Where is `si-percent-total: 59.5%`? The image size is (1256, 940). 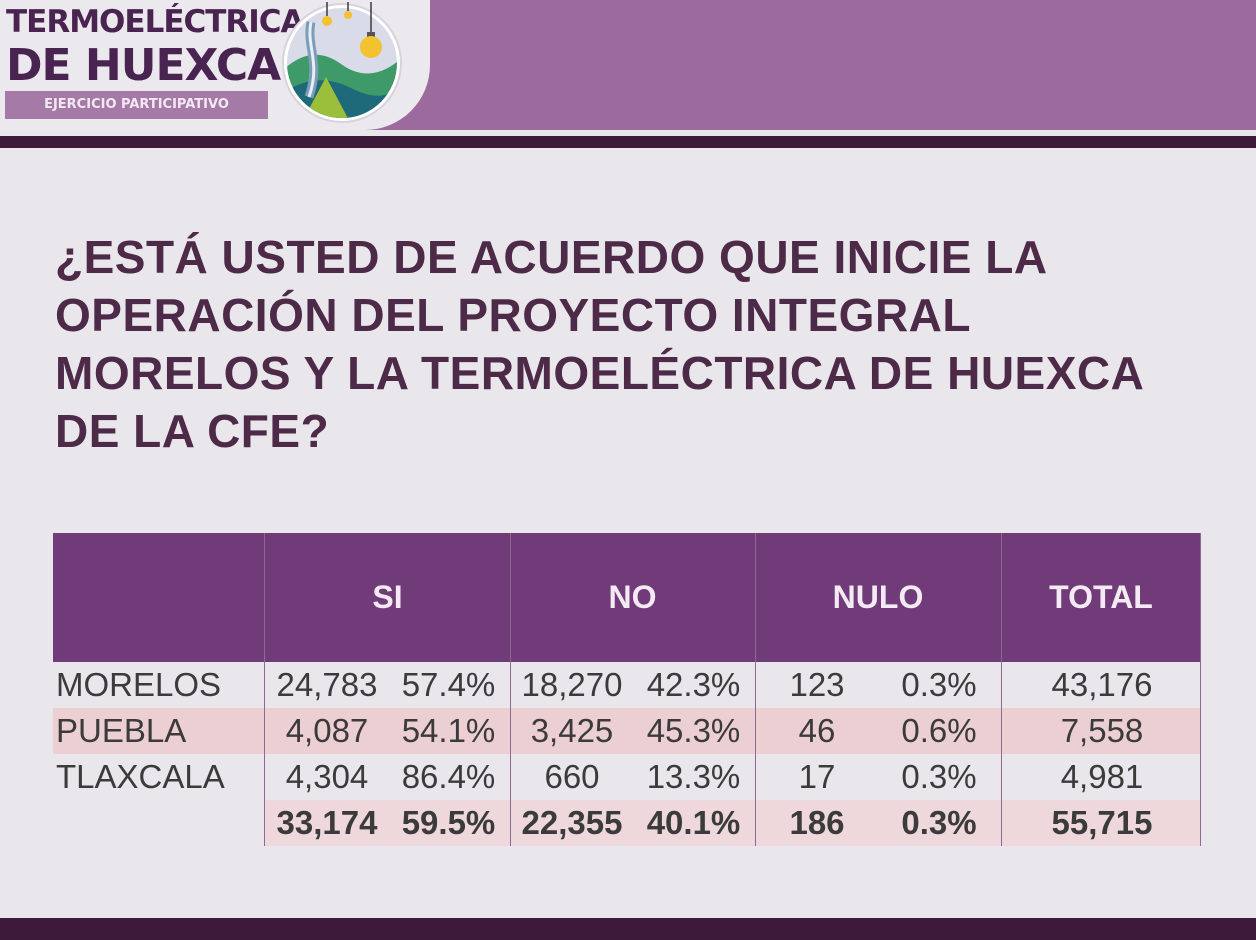 si-percent-total: 59.5% is located at coordinates (448, 822).